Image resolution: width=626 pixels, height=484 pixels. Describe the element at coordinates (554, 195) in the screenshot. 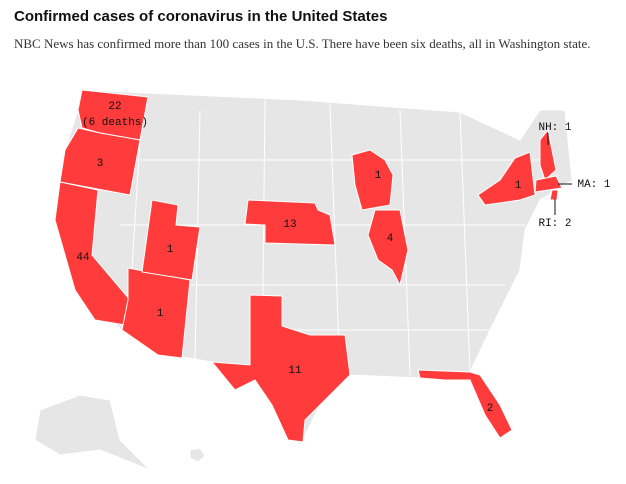

I see `rhode-island` at that location.